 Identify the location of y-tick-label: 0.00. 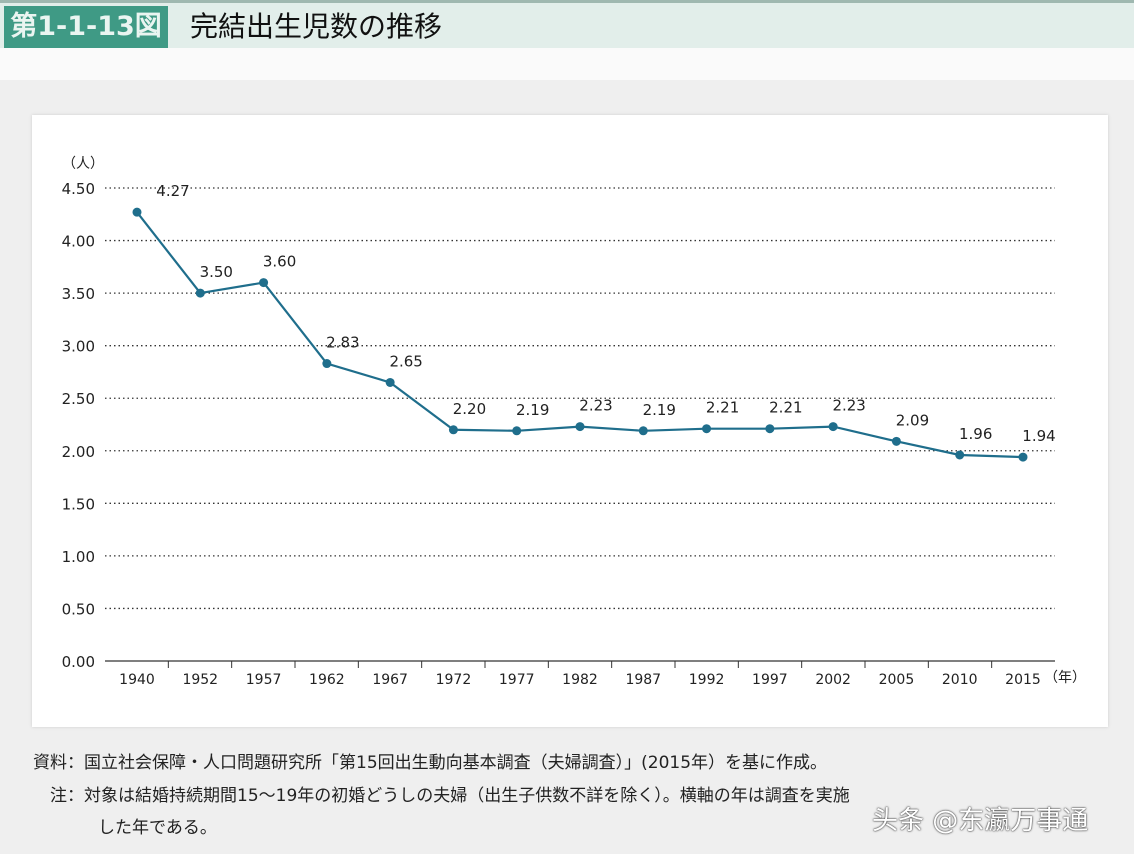
(78, 662).